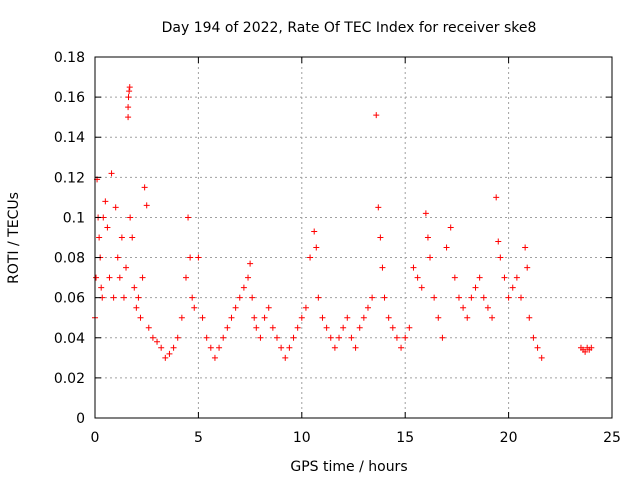 The width and height of the screenshot is (640, 480). I want to click on x-axis-label: GPS time / hours, so click(348, 467).